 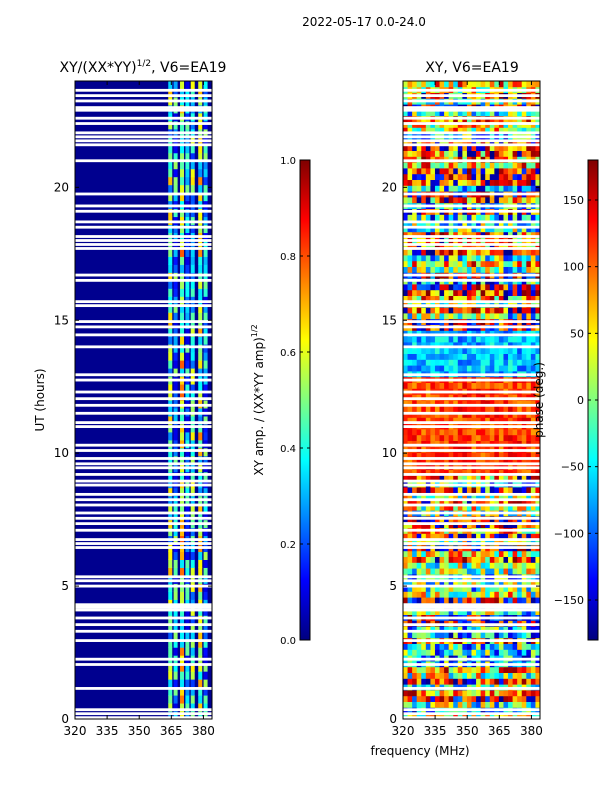 I want to click on colorbar-tick-label: 0.2, so click(x=288, y=545).